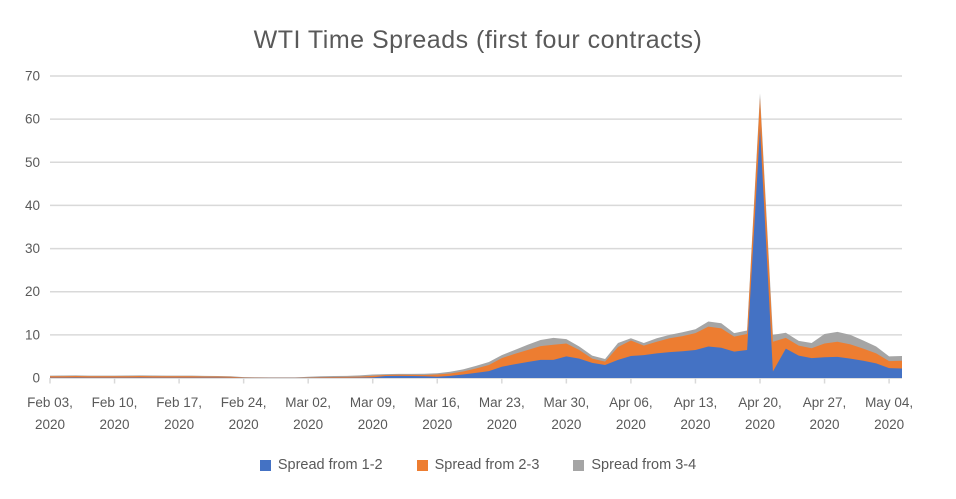 The width and height of the screenshot is (956, 499). Describe the element at coordinates (32, 76) in the screenshot. I see `y-axis-tick-label: 70` at that location.